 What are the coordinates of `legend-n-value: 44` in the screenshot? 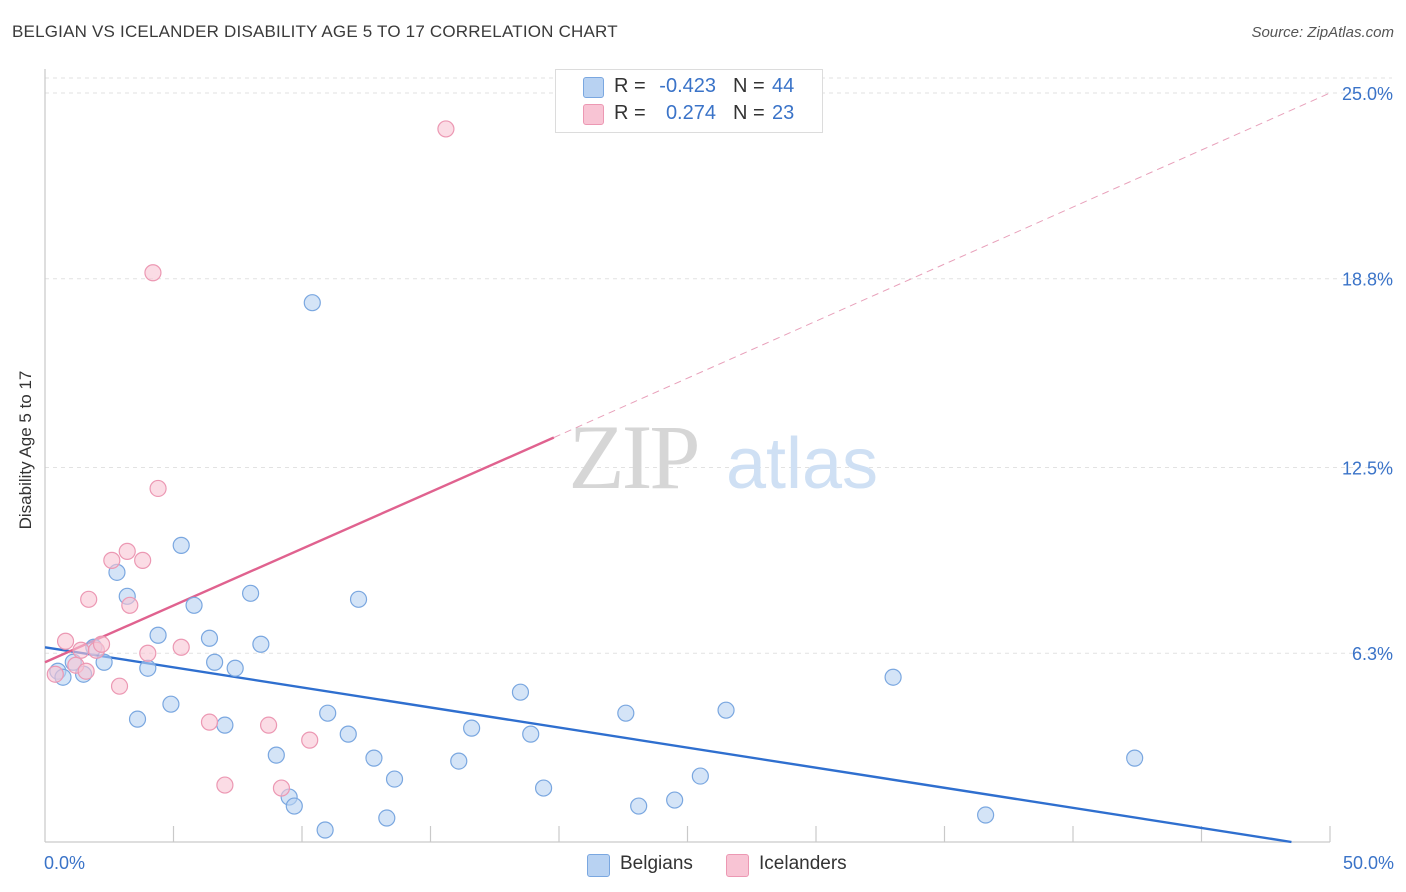 It's located at (783, 86).